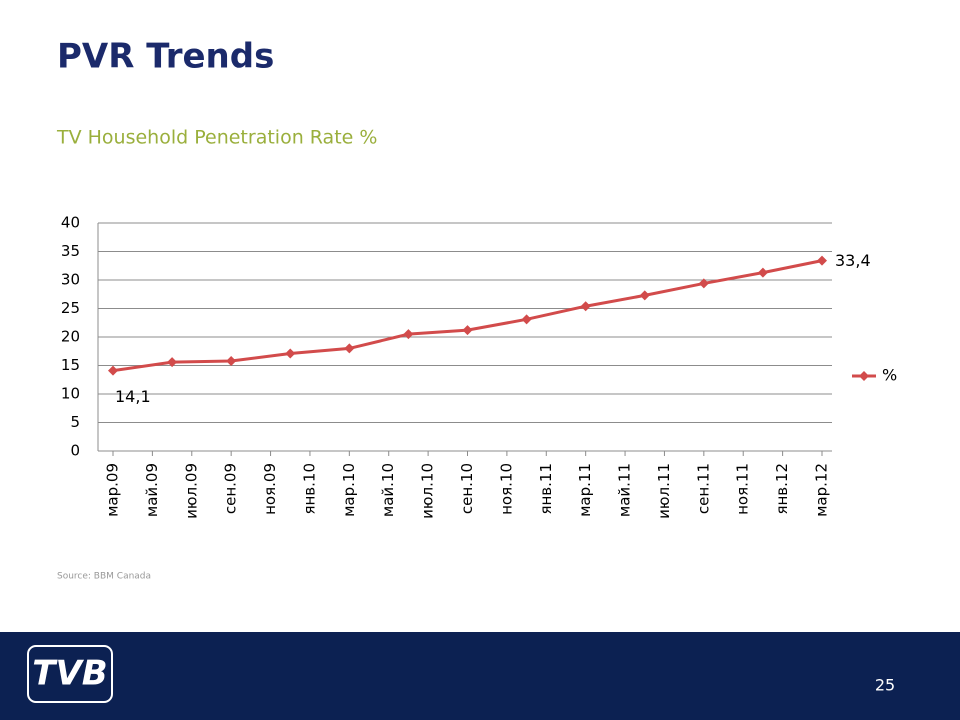 This screenshot has height=720, width=960. Describe the element at coordinates (70, 280) in the screenshot. I see `y-tick-label: 30` at that location.